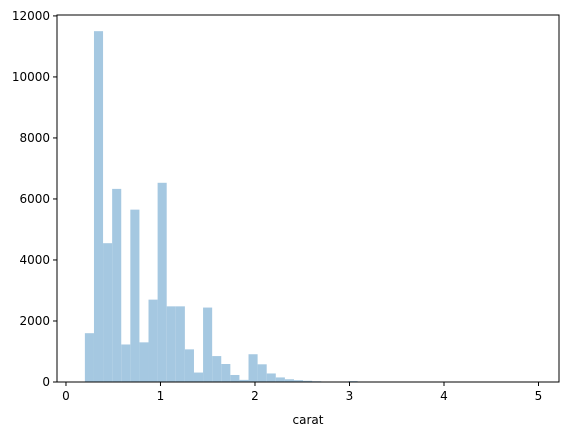 The width and height of the screenshot is (569, 440). What do you see at coordinates (308, 420) in the screenshot?
I see `x-axis-label: carat` at bounding box center [308, 420].